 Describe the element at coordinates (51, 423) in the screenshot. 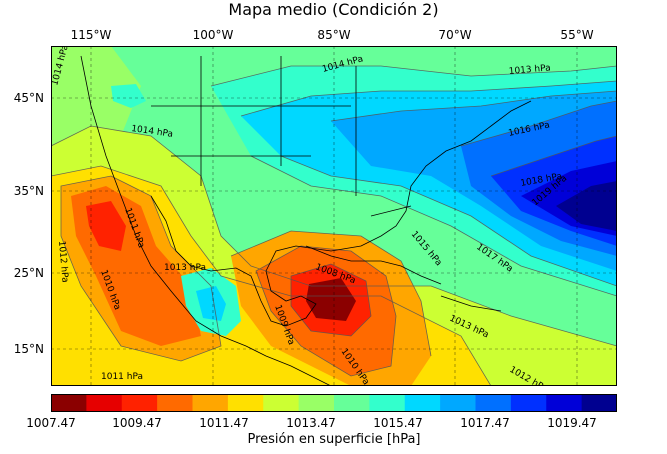

I see `colorbar-tick-1007-47: 1007.47` at that location.